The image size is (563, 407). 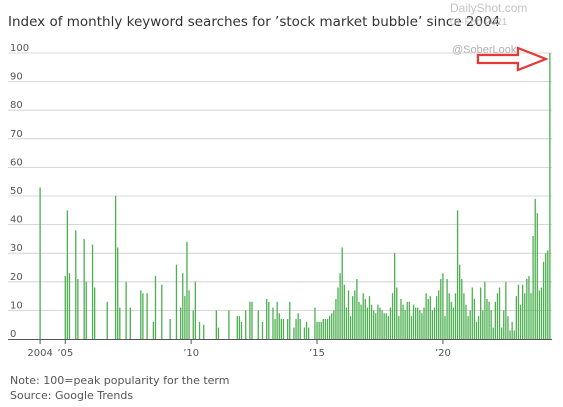 I want to click on y-tick-labels: 0 10 20 30 40 50 60 70 80 90 100, so click(x=19, y=191).